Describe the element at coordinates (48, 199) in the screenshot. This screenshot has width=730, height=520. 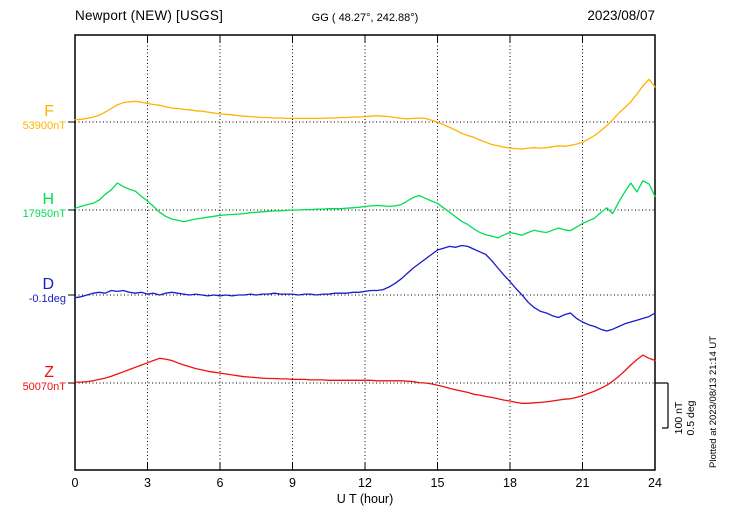
I see `series-letter-H: H` at that location.